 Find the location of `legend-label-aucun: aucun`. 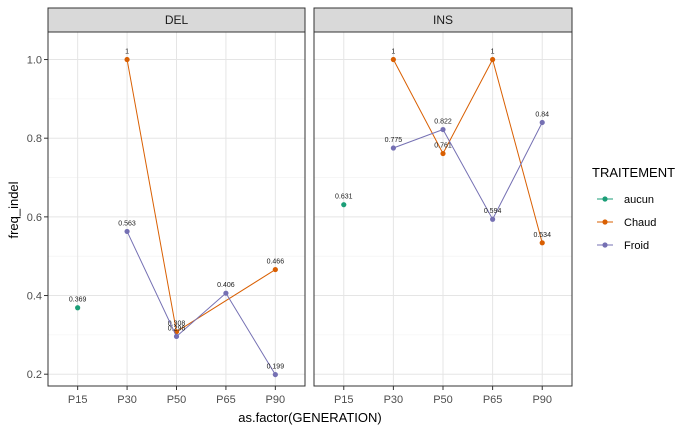

legend-label-aucun: aucun is located at coordinates (639, 200).